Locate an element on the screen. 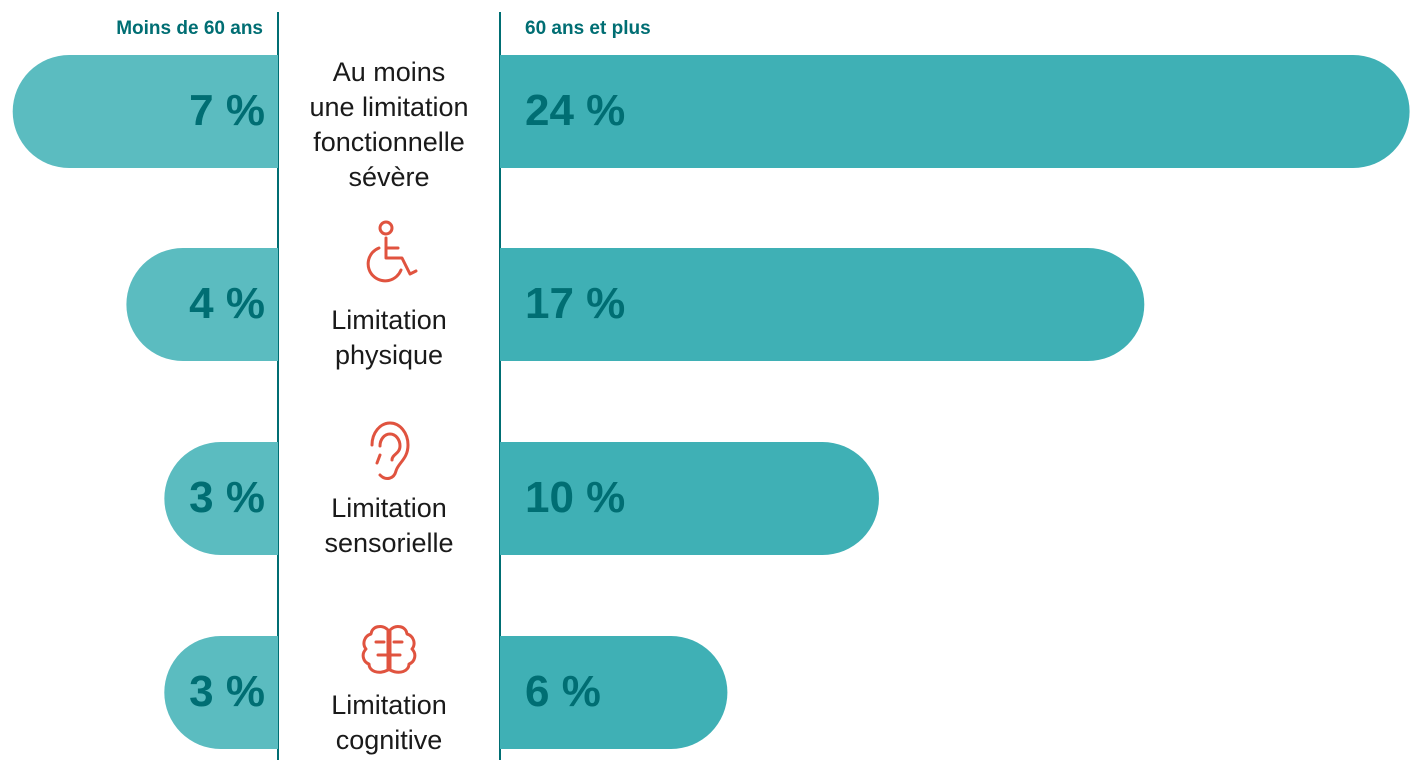 This screenshot has width=1410, height=760. value-label: 4 % is located at coordinates (227, 303).